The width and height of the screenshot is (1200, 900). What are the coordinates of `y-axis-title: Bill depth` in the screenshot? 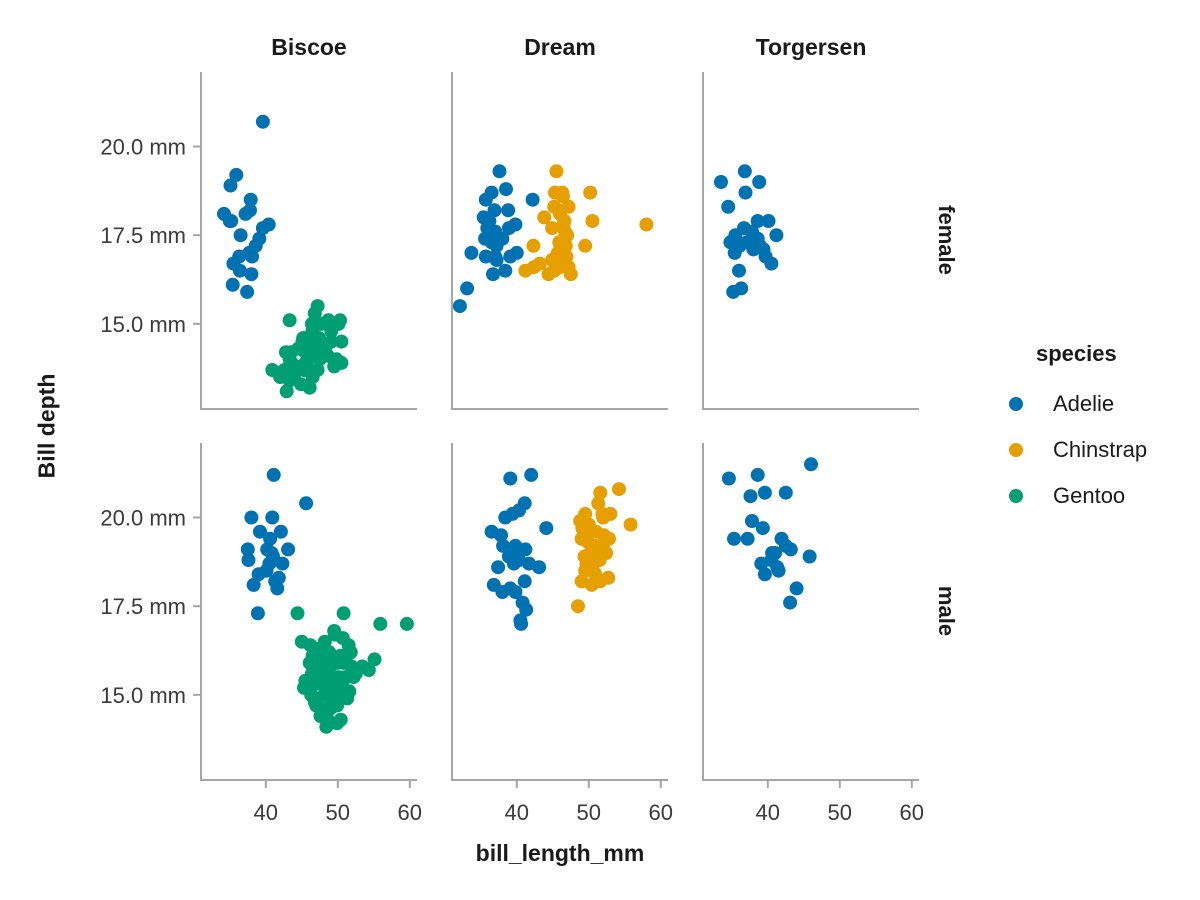 It's located at (46, 426).